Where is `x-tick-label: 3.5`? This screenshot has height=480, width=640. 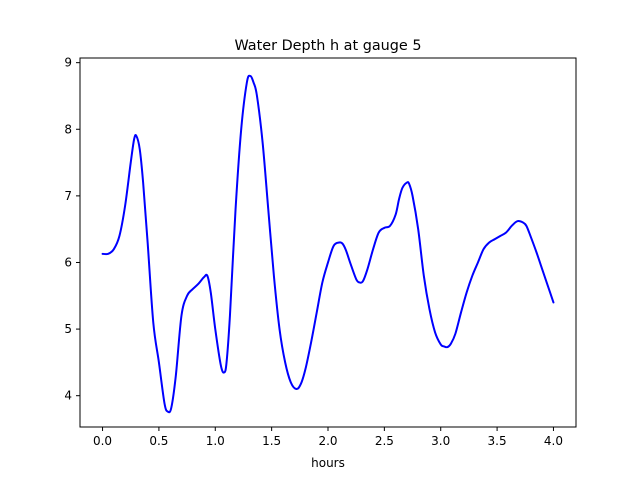 x-tick-label: 3.5 is located at coordinates (497, 441).